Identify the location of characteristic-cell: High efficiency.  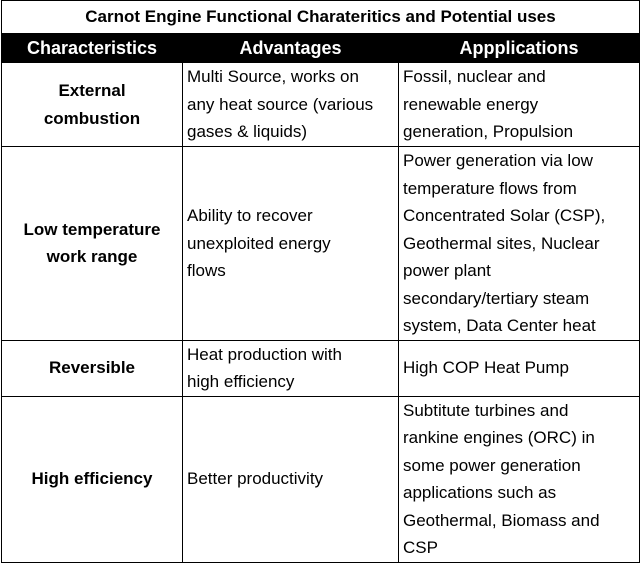
(92, 479).